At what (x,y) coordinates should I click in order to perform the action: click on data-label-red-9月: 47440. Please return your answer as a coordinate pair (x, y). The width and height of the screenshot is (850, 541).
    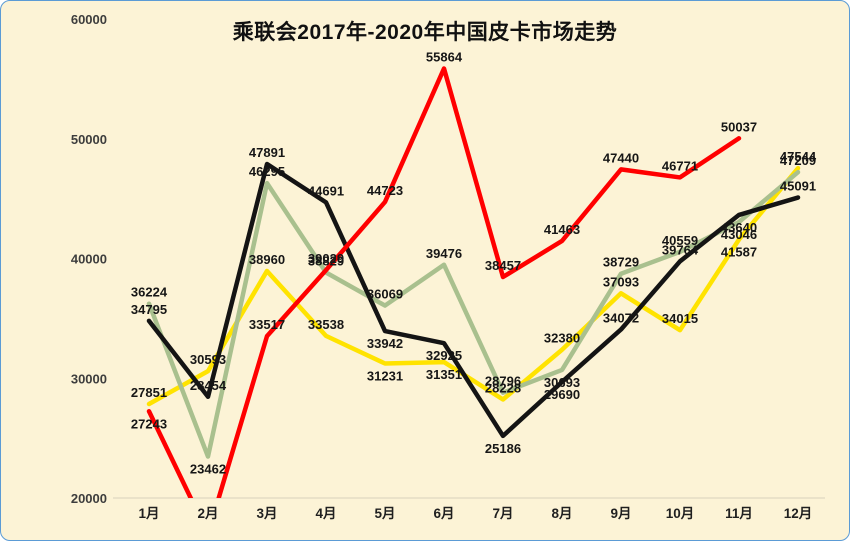
    Looking at the image, I should click on (621, 157).